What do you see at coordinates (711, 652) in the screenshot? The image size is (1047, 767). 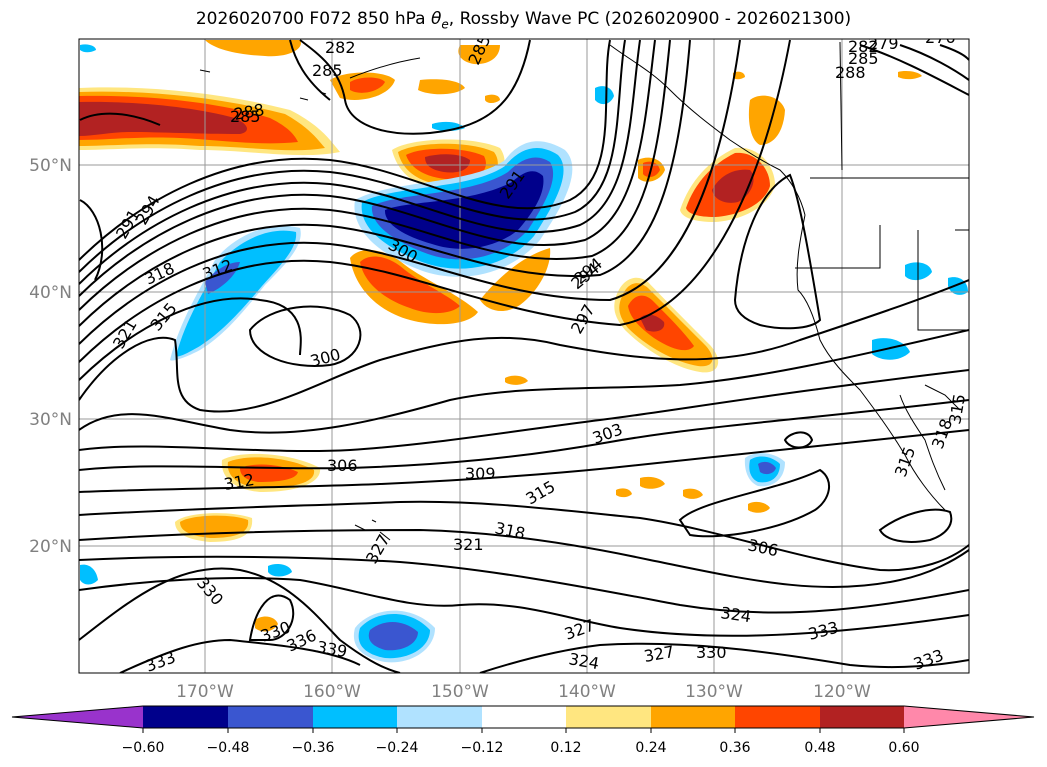 I see `contour-label: 330` at bounding box center [711, 652].